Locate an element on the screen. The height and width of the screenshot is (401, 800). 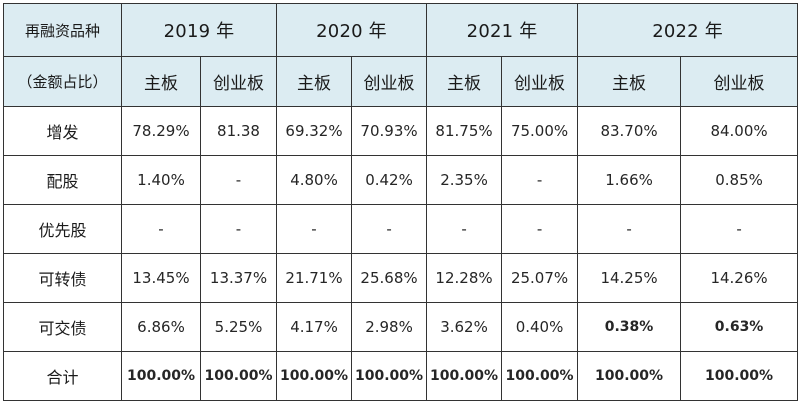
row-label: 合计 is located at coordinates (62, 376).